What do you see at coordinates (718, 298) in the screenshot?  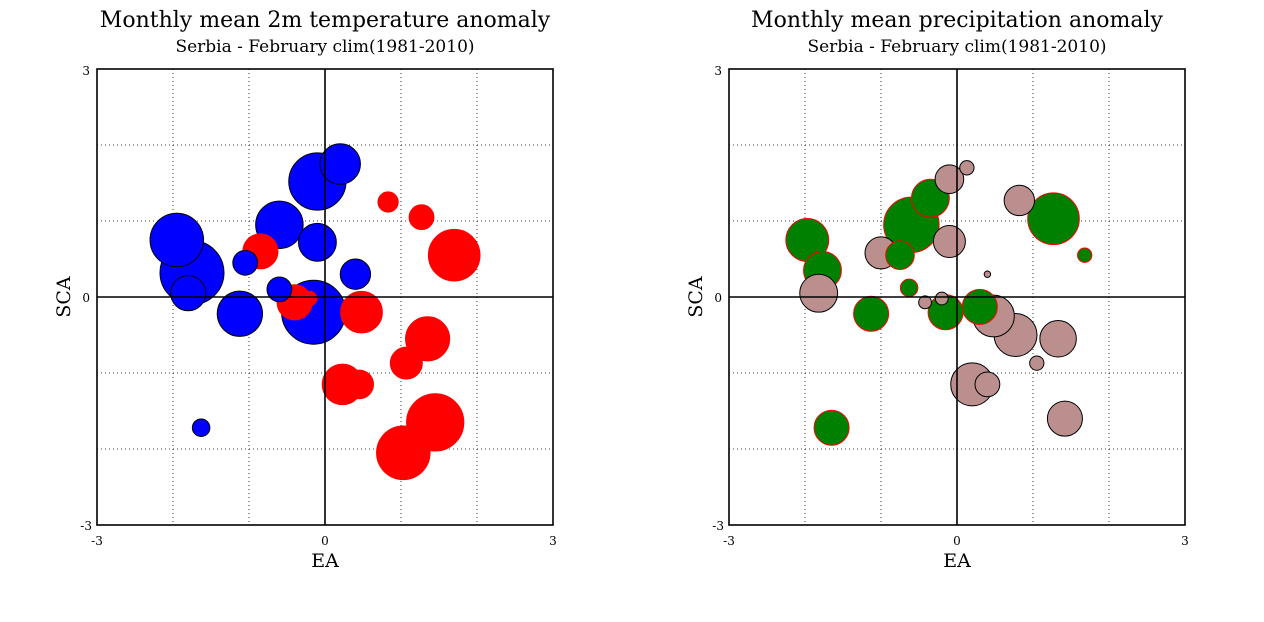 I see `precipitation-ytick-mid: 0` at bounding box center [718, 298].